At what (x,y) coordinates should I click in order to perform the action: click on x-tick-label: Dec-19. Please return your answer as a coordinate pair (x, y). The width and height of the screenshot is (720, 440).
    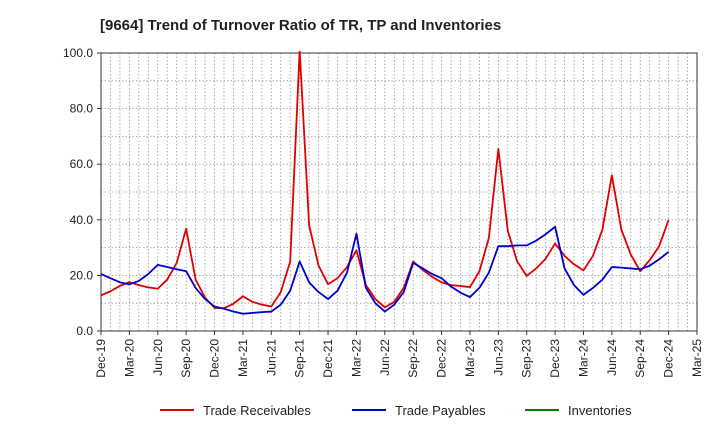
    Looking at the image, I should click on (101, 358).